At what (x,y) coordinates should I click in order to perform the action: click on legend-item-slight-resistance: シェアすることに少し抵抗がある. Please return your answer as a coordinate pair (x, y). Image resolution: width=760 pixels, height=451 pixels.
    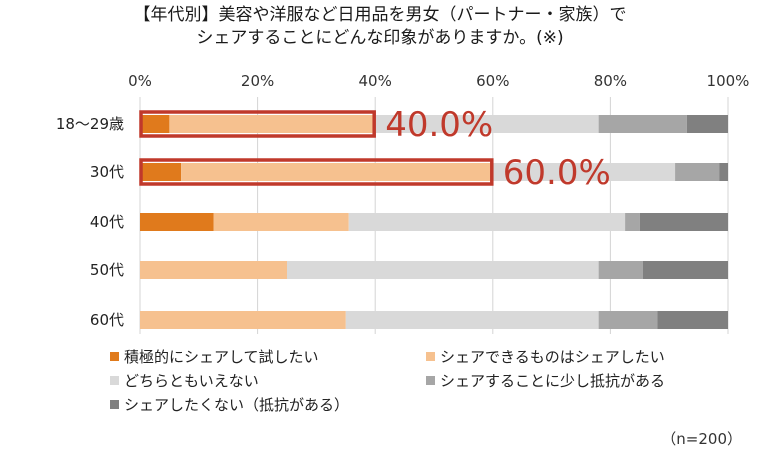
    Looking at the image, I should click on (545, 380).